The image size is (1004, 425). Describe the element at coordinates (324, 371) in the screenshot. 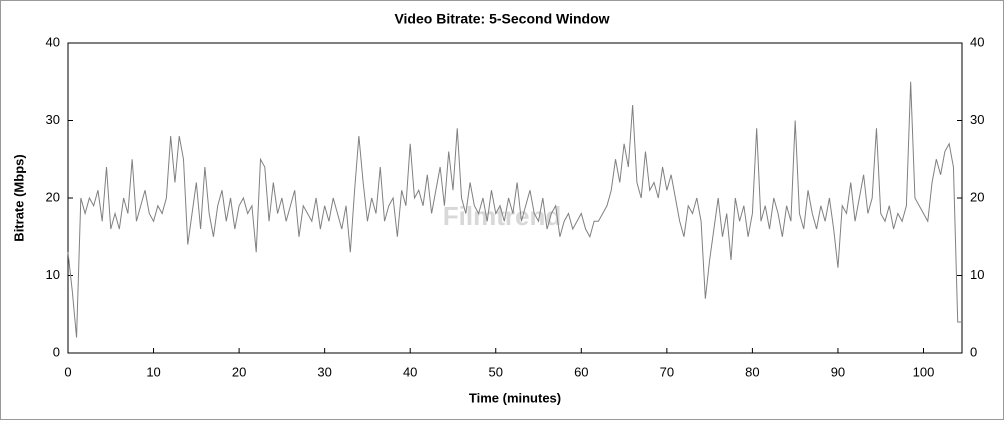

I see `x-tick-label: 30` at that location.